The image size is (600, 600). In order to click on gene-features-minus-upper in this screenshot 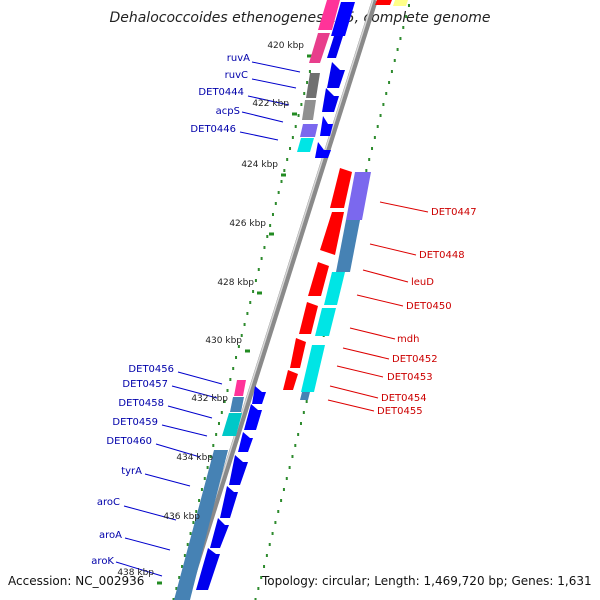, I will do `click(326, 79)`.